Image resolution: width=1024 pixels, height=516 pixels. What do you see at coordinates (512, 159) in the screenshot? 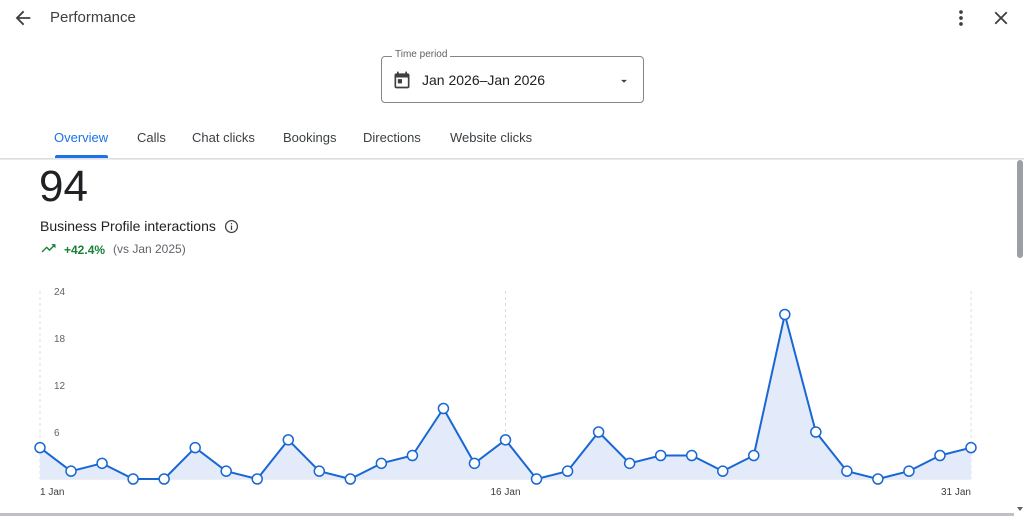
I see `tabs-divider` at bounding box center [512, 159].